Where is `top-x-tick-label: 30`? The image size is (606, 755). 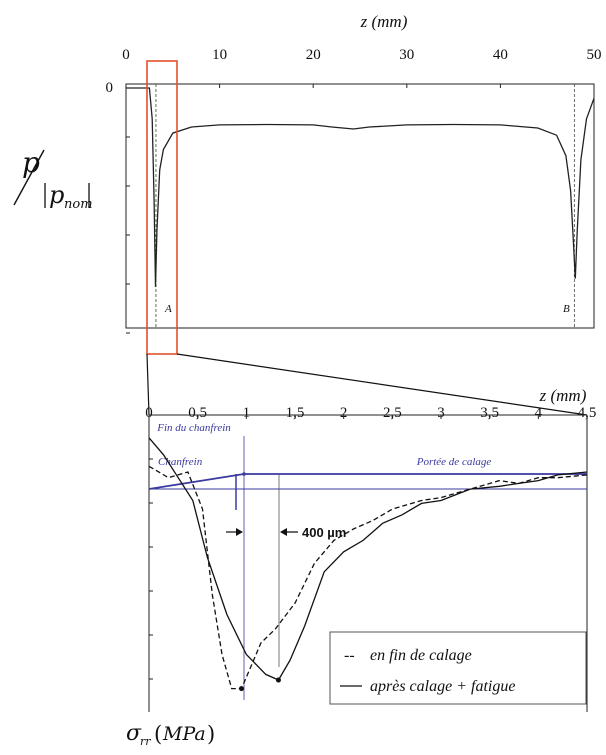 top-x-tick-label: 30 is located at coordinates (406, 55).